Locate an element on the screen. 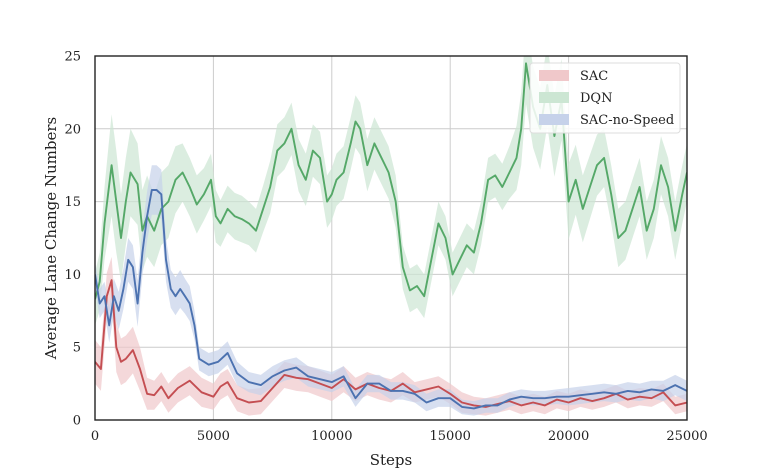 This screenshot has height=472, width=763. legend-label-sac: SAC is located at coordinates (594, 76).